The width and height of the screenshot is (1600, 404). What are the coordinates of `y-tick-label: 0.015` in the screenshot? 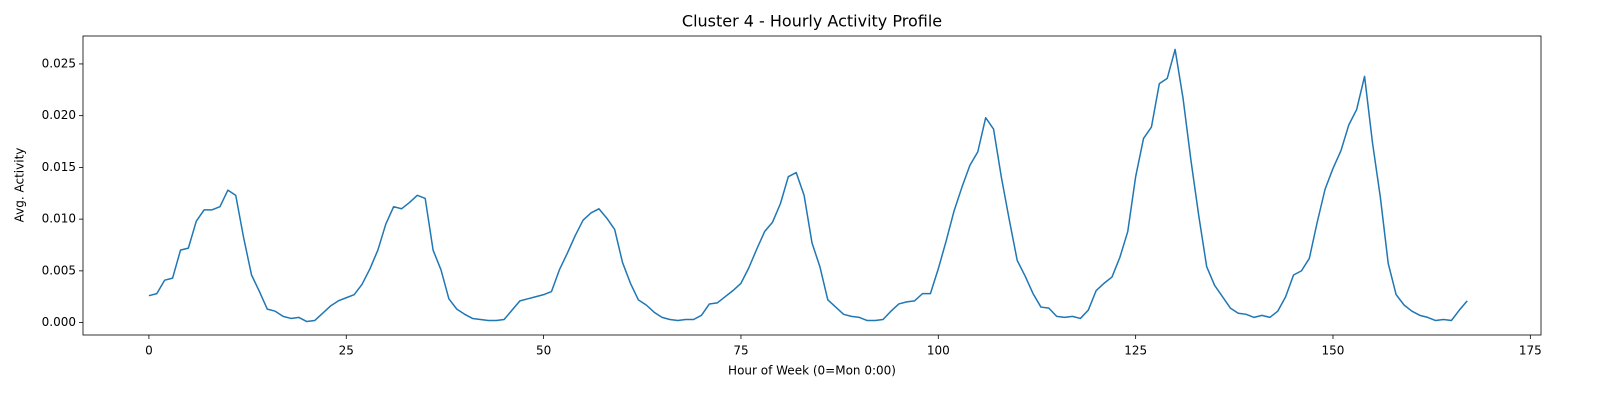 It's located at (59, 167).